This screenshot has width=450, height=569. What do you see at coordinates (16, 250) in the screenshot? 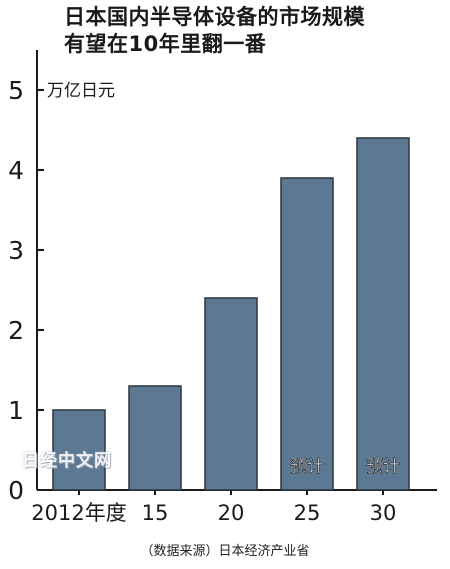
I see `y-tick-label: 3` at bounding box center [16, 250].